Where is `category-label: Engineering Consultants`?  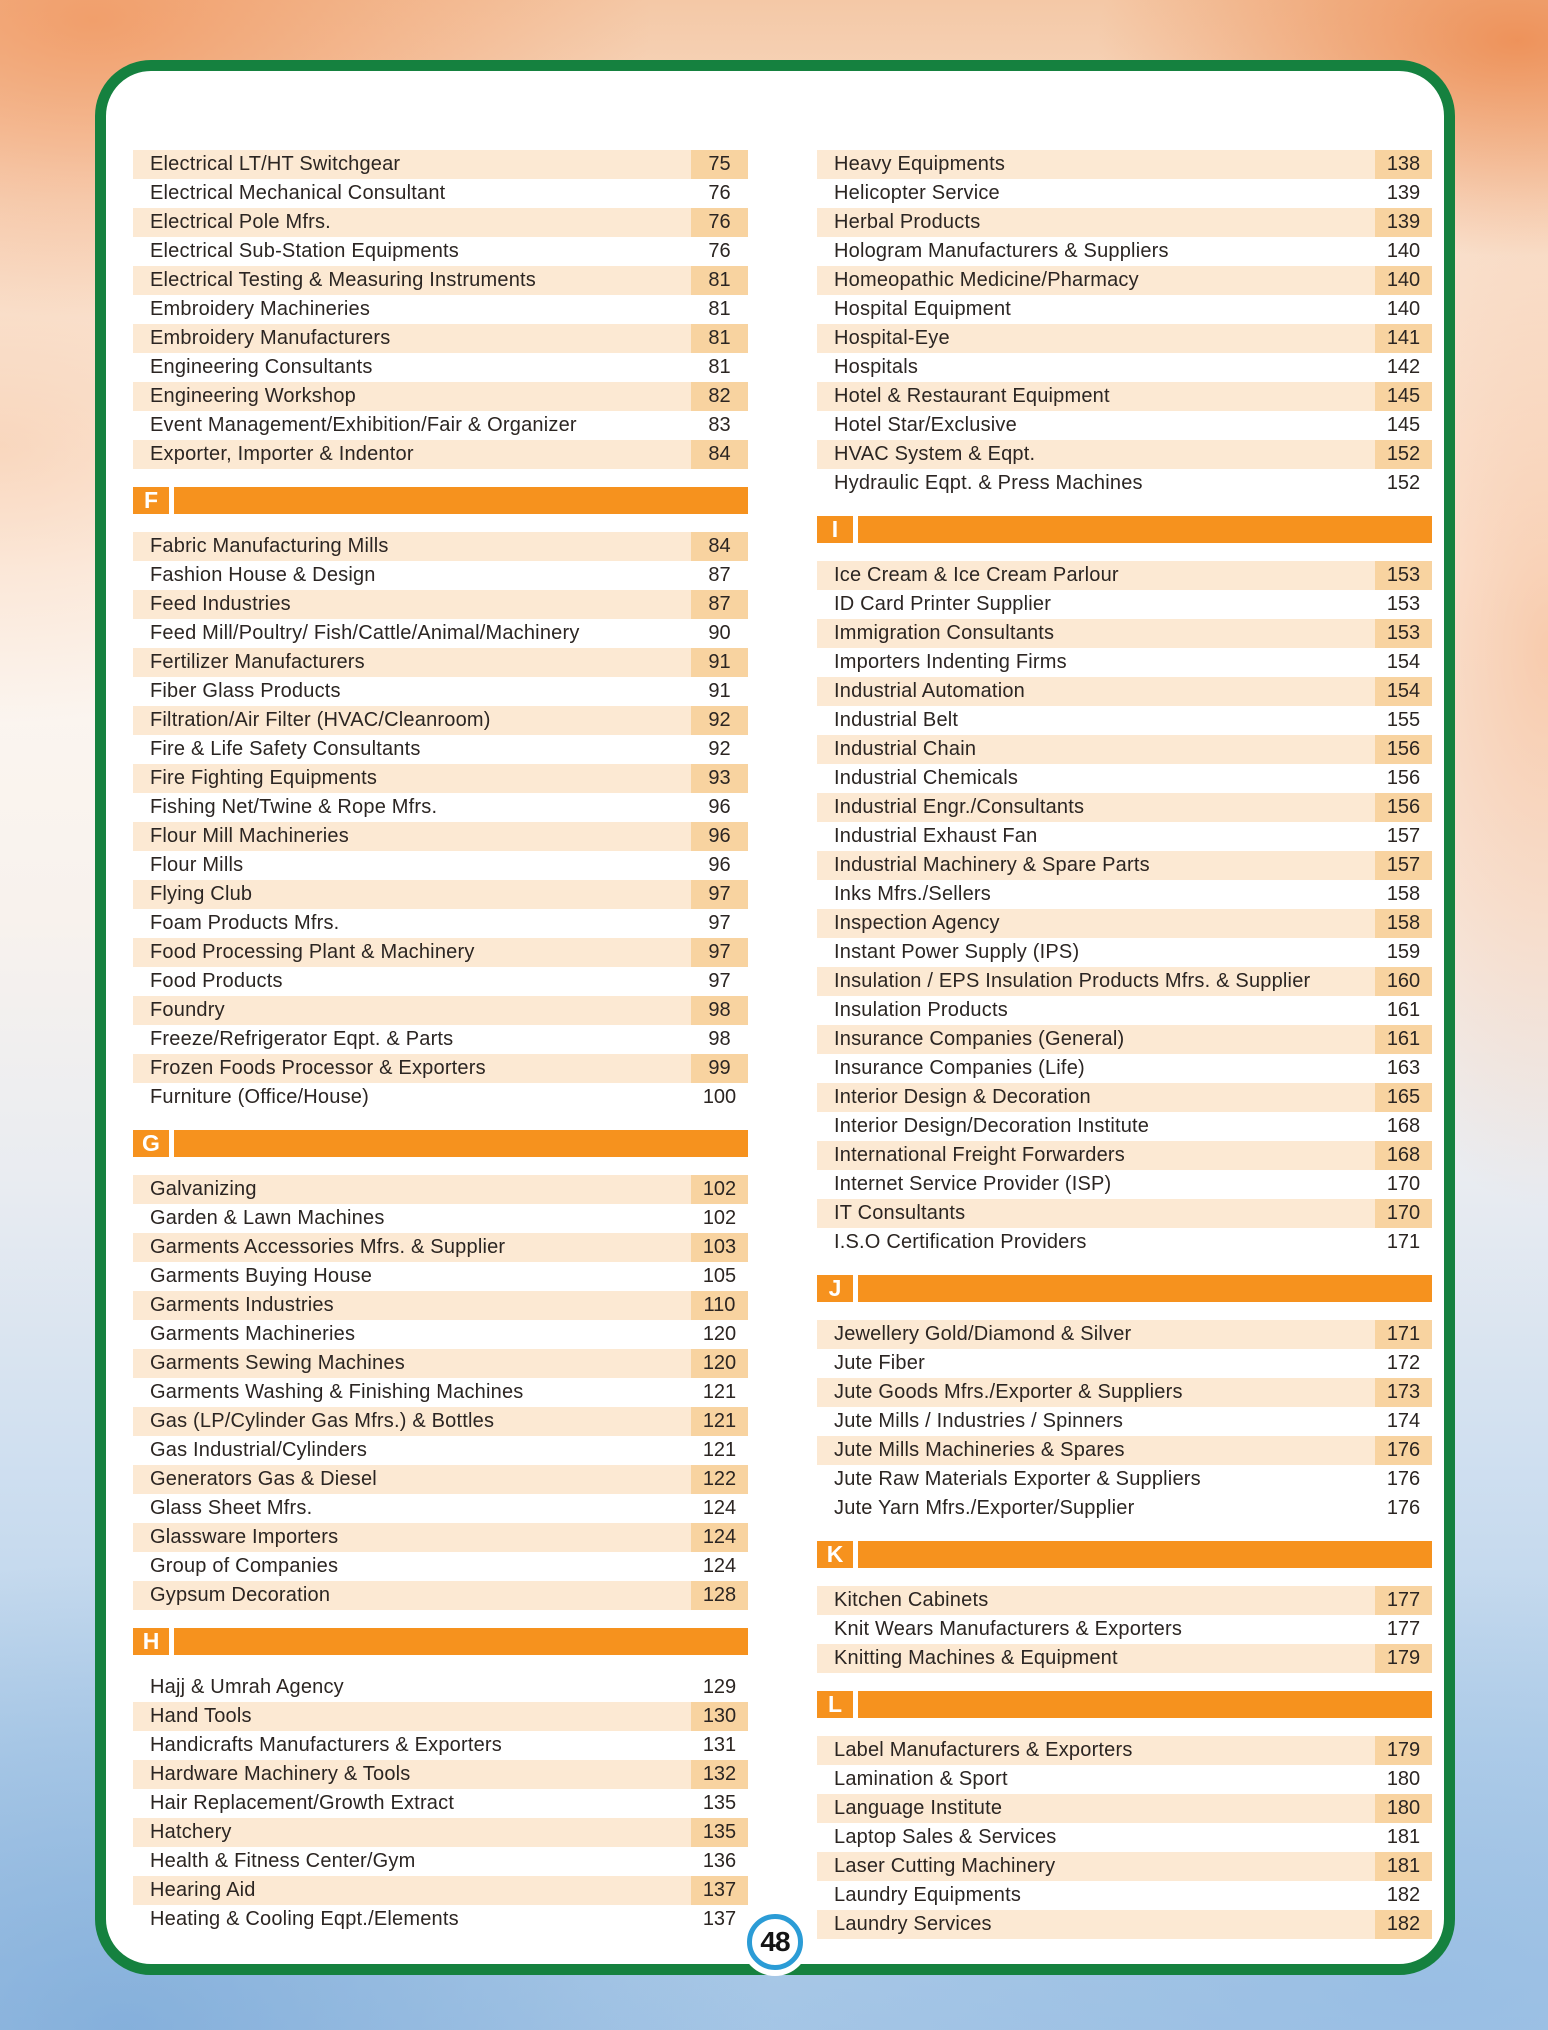 category-label: Engineering Consultants is located at coordinates (261, 367).